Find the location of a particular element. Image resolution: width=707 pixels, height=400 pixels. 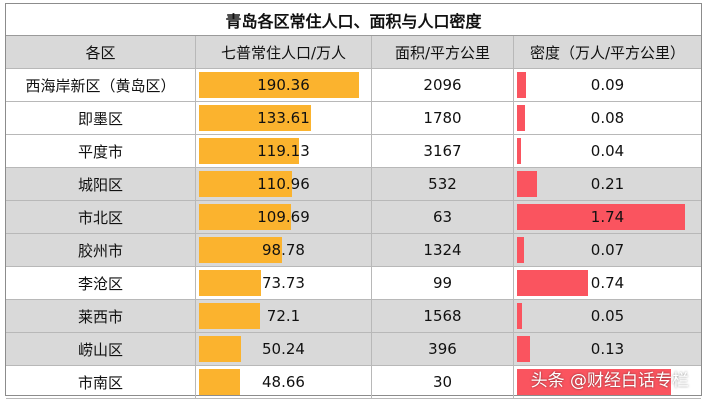

district-cell: 李沧区 is located at coordinates (101, 283).